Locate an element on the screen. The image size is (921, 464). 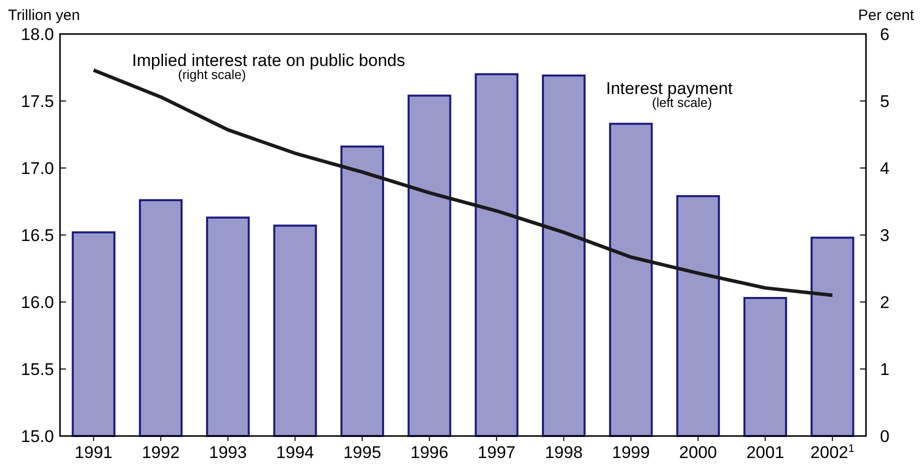
x-tick-label: 1995 is located at coordinates (362, 452).